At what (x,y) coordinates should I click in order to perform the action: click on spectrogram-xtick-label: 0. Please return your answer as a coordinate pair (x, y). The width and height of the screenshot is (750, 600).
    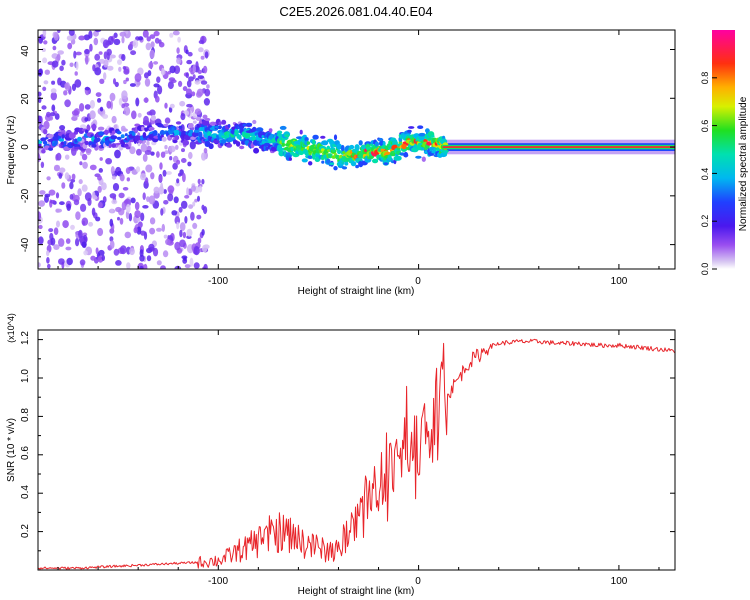
    Looking at the image, I should click on (418, 281).